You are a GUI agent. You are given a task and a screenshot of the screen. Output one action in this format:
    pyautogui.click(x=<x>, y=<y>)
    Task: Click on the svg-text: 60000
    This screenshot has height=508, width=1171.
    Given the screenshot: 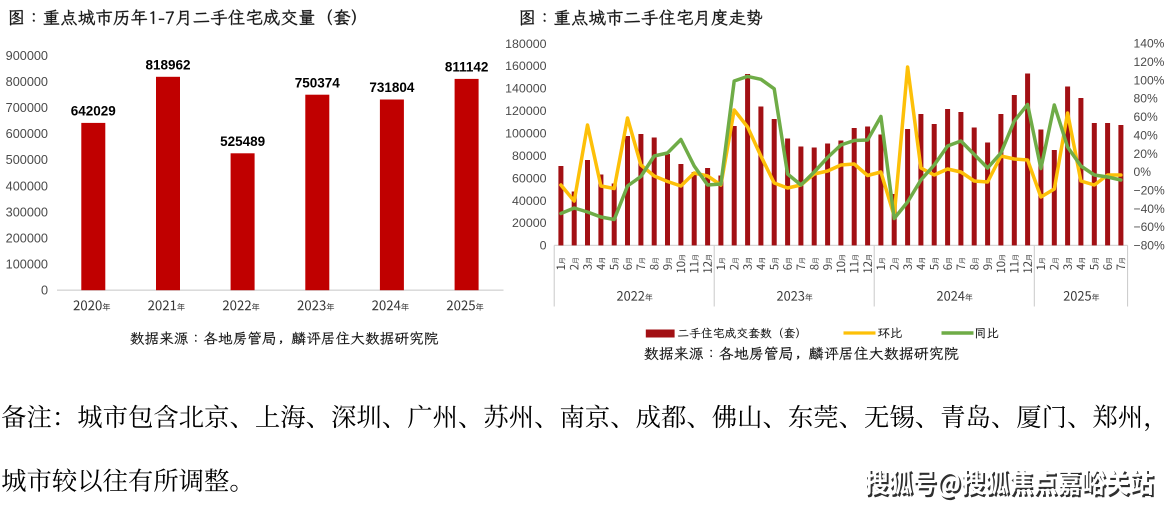 What is the action you would take?
    pyautogui.click(x=529, y=178)
    